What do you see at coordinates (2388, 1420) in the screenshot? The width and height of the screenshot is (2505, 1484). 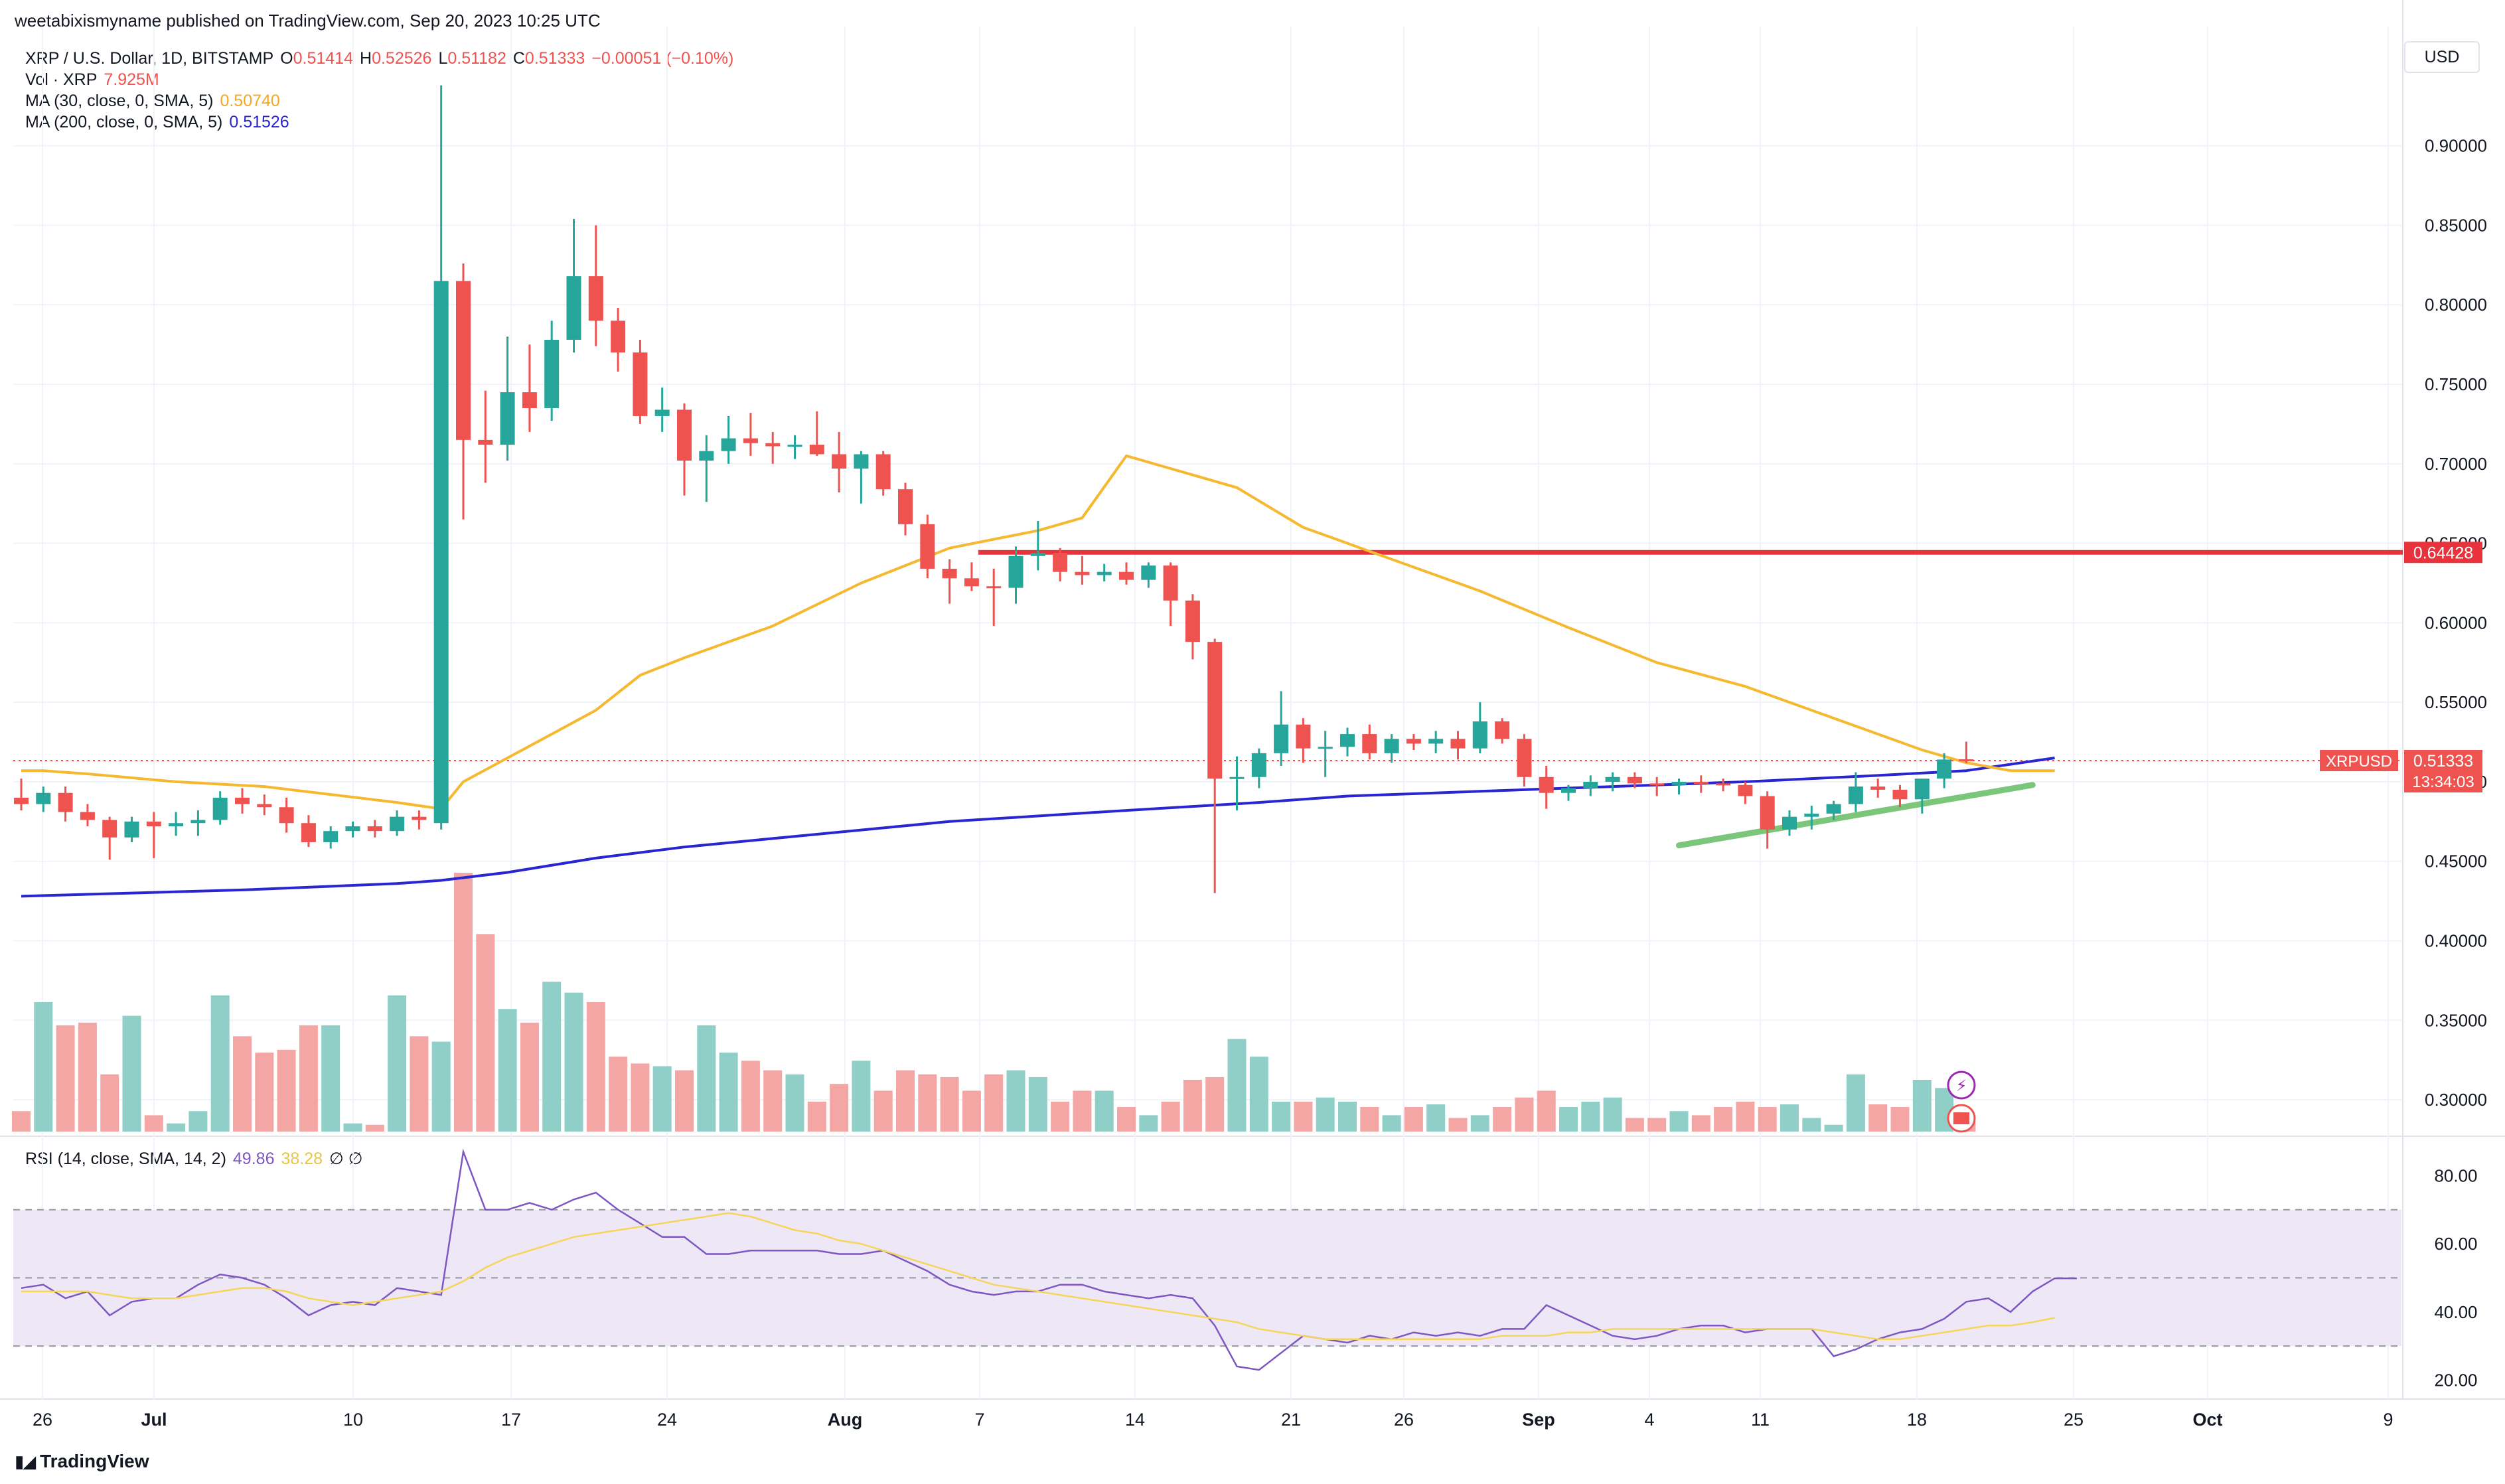 I see `time-tick-label: 9` at bounding box center [2388, 1420].